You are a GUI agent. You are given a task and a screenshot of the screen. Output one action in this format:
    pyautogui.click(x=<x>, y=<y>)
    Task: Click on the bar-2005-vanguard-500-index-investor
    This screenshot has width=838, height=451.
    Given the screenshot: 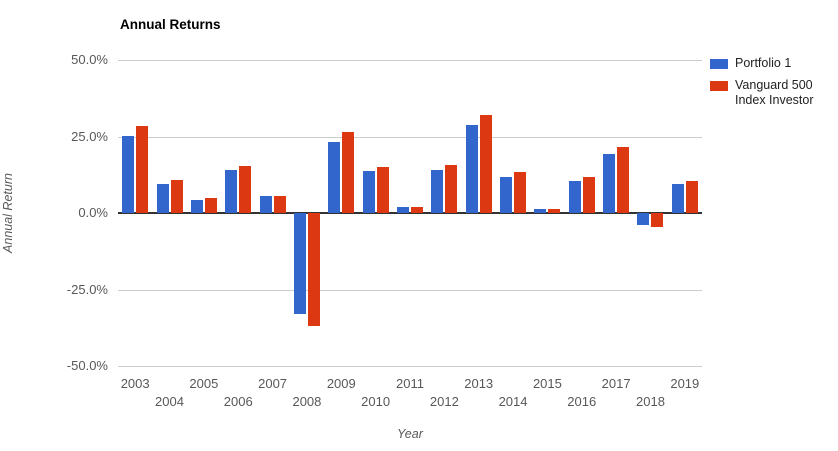 What is the action you would take?
    pyautogui.click(x=210, y=205)
    